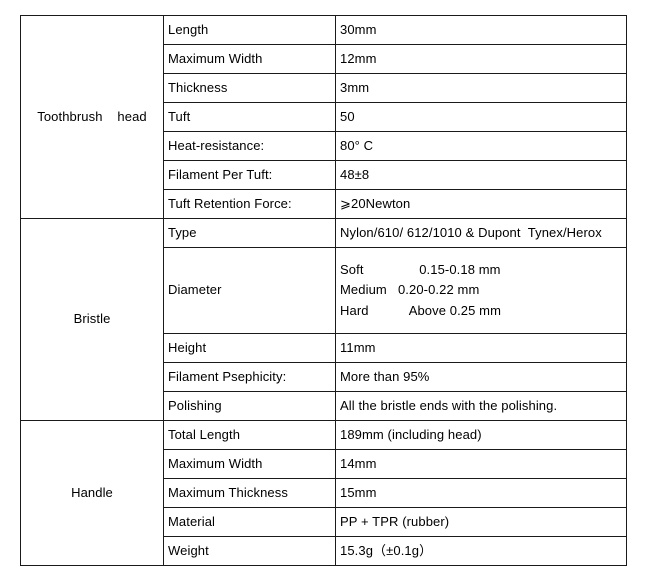 This screenshot has height=566, width=653. I want to click on table-row: Weight 15.3g（±0.1g）, so click(324, 551).